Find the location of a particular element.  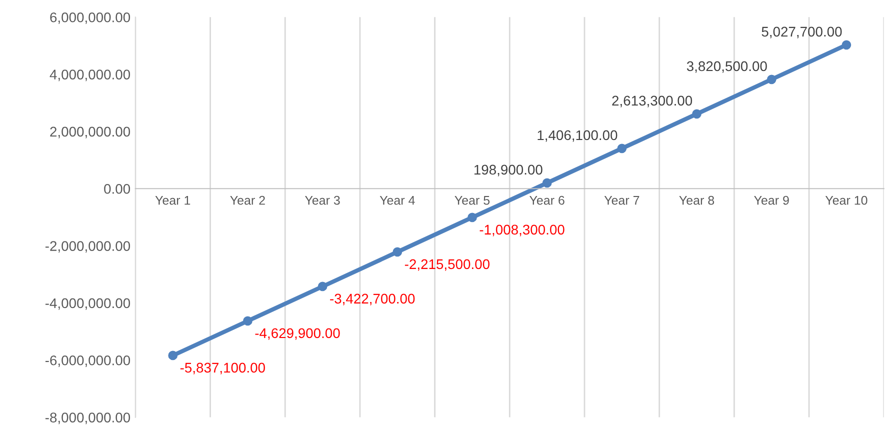

data-label: -4,629,900.00 is located at coordinates (297, 334).